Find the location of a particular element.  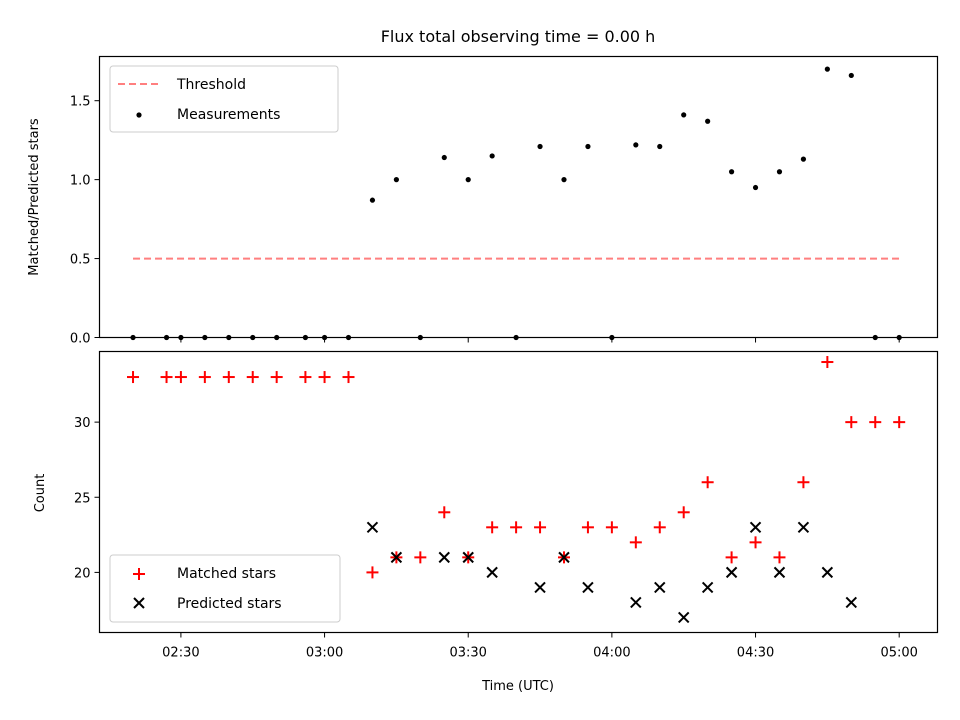

top-y-axis-label: Matched/Predicted stars is located at coordinates (34, 197).